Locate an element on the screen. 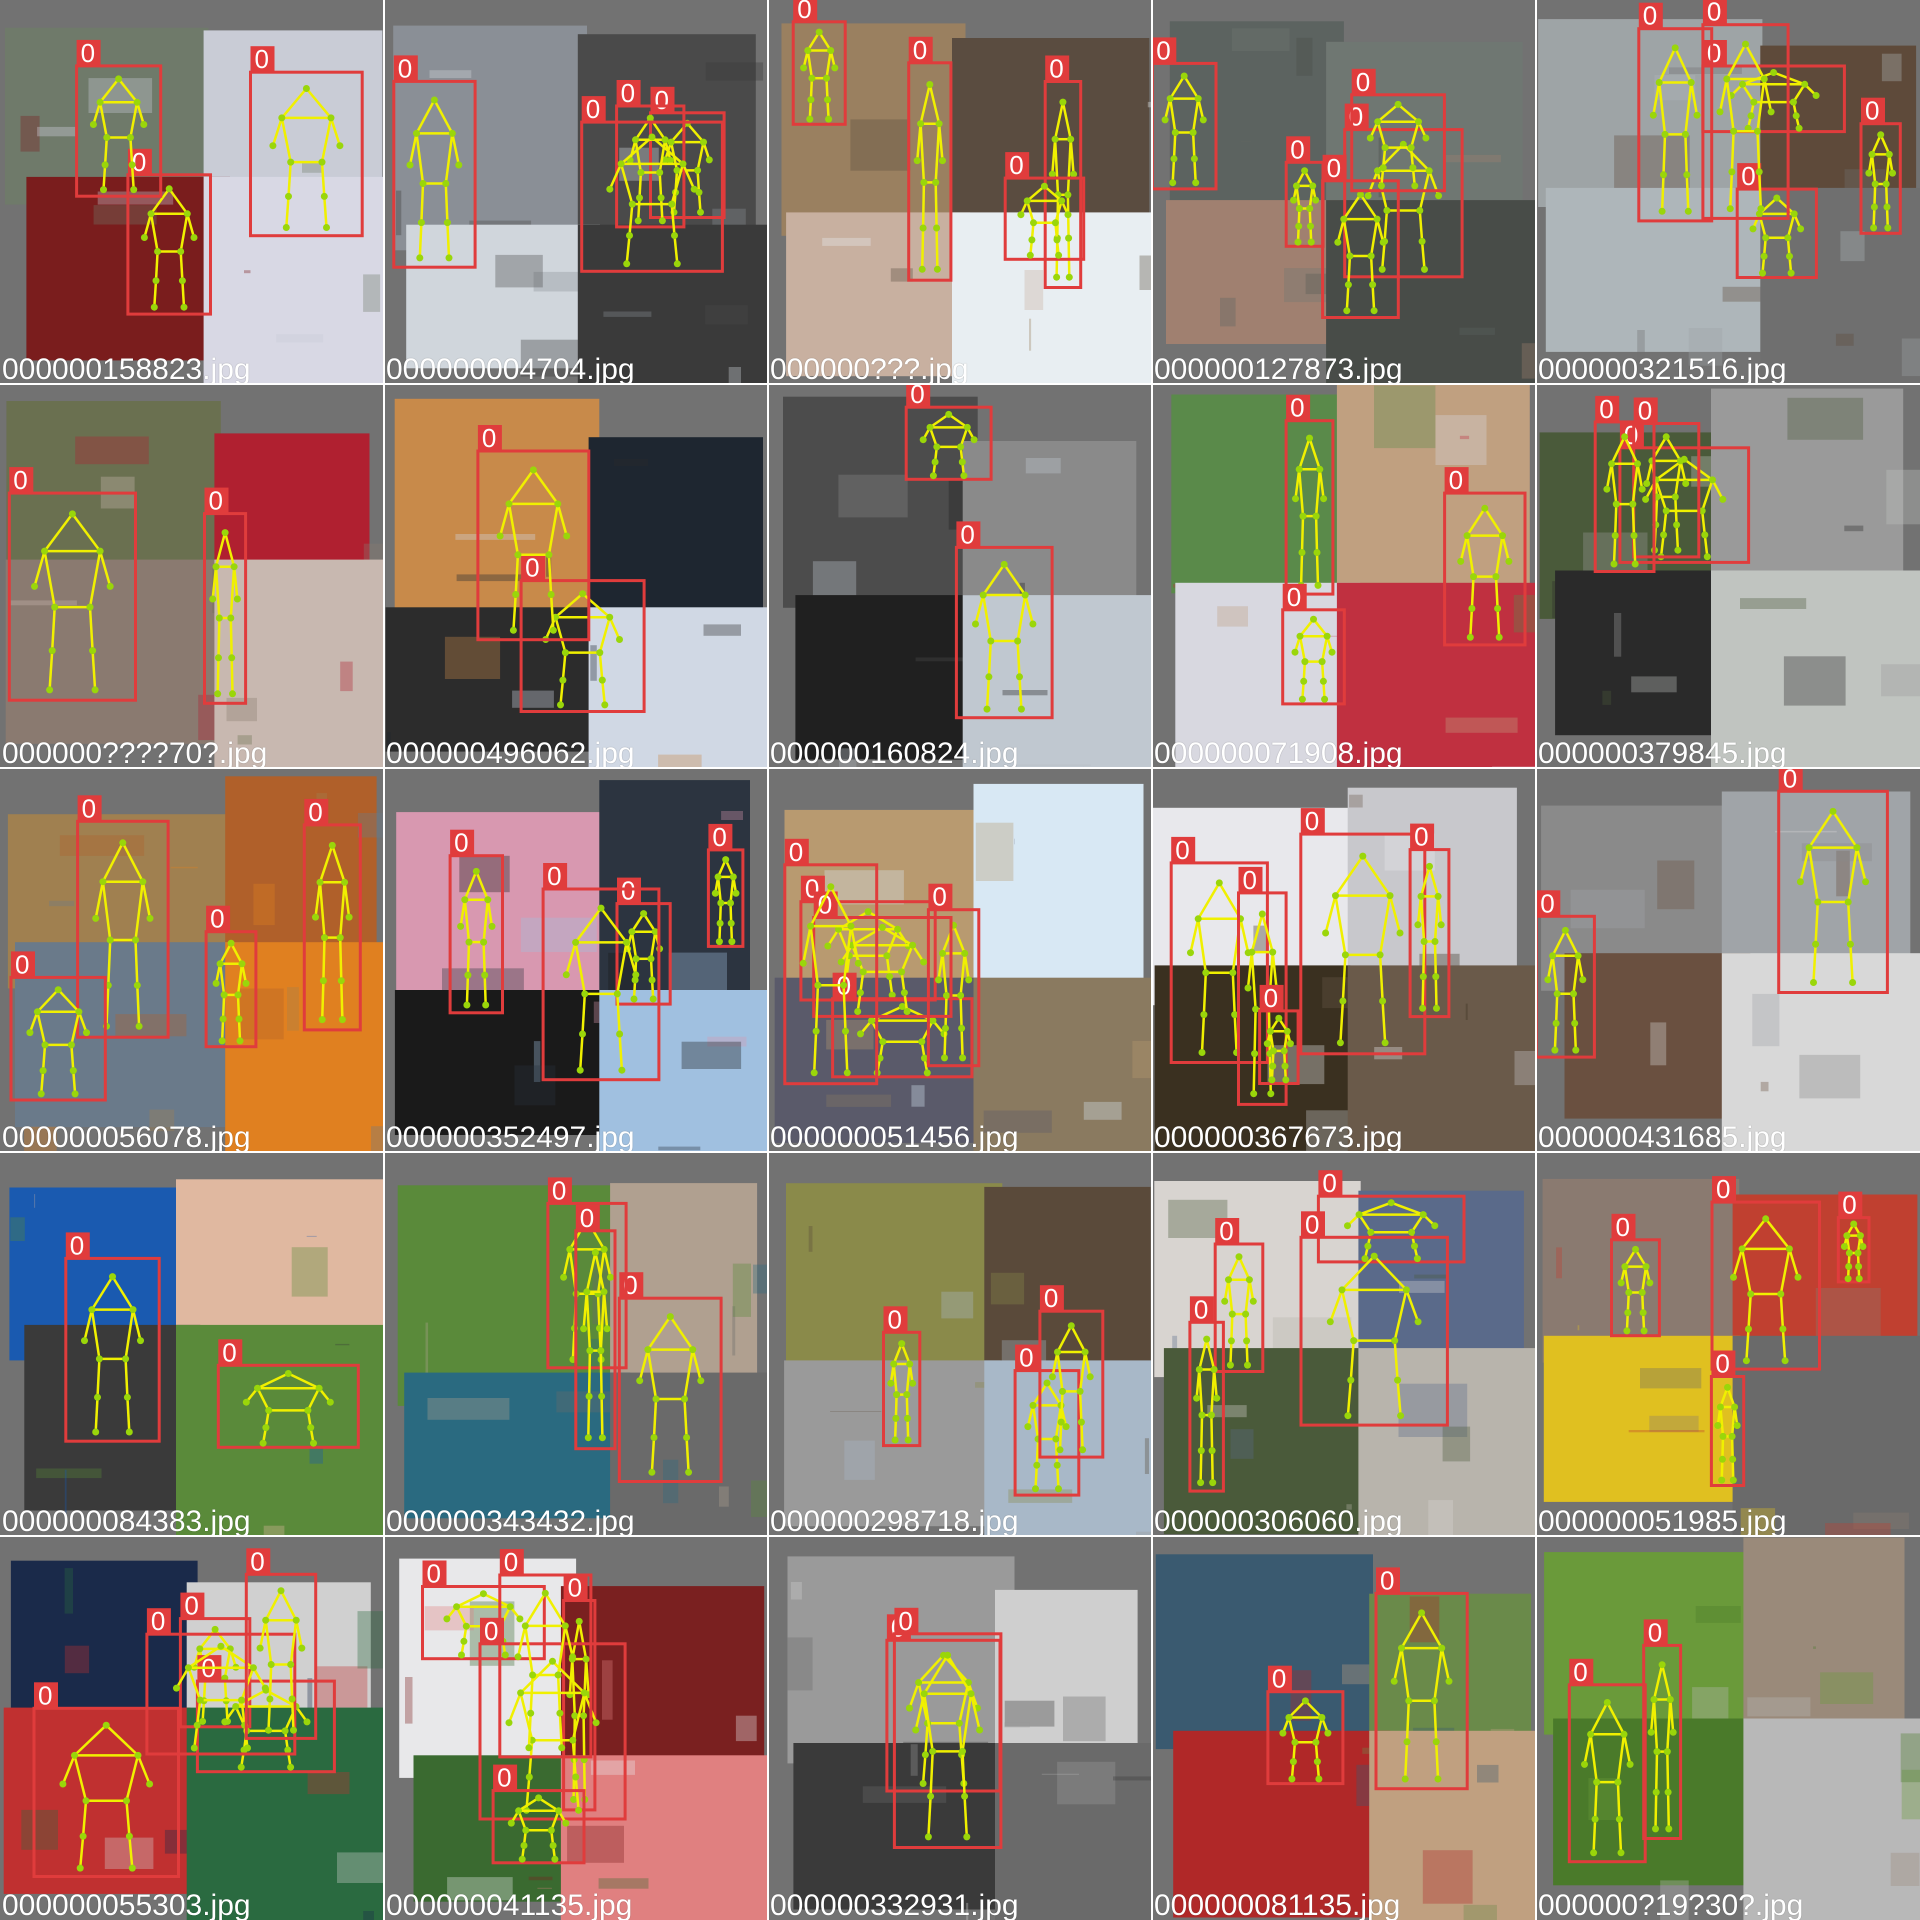 The width and height of the screenshot is (1920, 1920). photo-fragment is located at coordinates (1452, 1825).